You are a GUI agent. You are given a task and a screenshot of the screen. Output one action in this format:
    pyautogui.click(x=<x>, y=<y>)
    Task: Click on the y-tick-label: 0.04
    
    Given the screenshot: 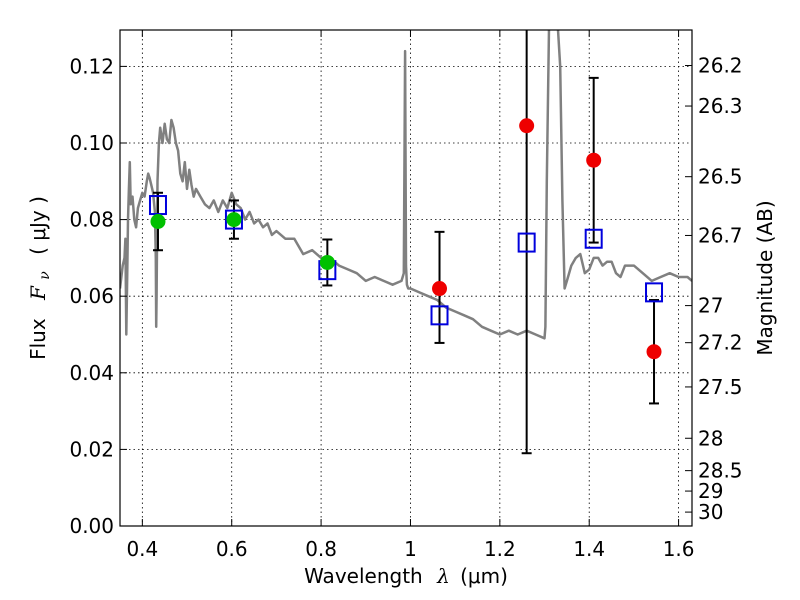 What is the action you would take?
    pyautogui.click(x=91, y=373)
    